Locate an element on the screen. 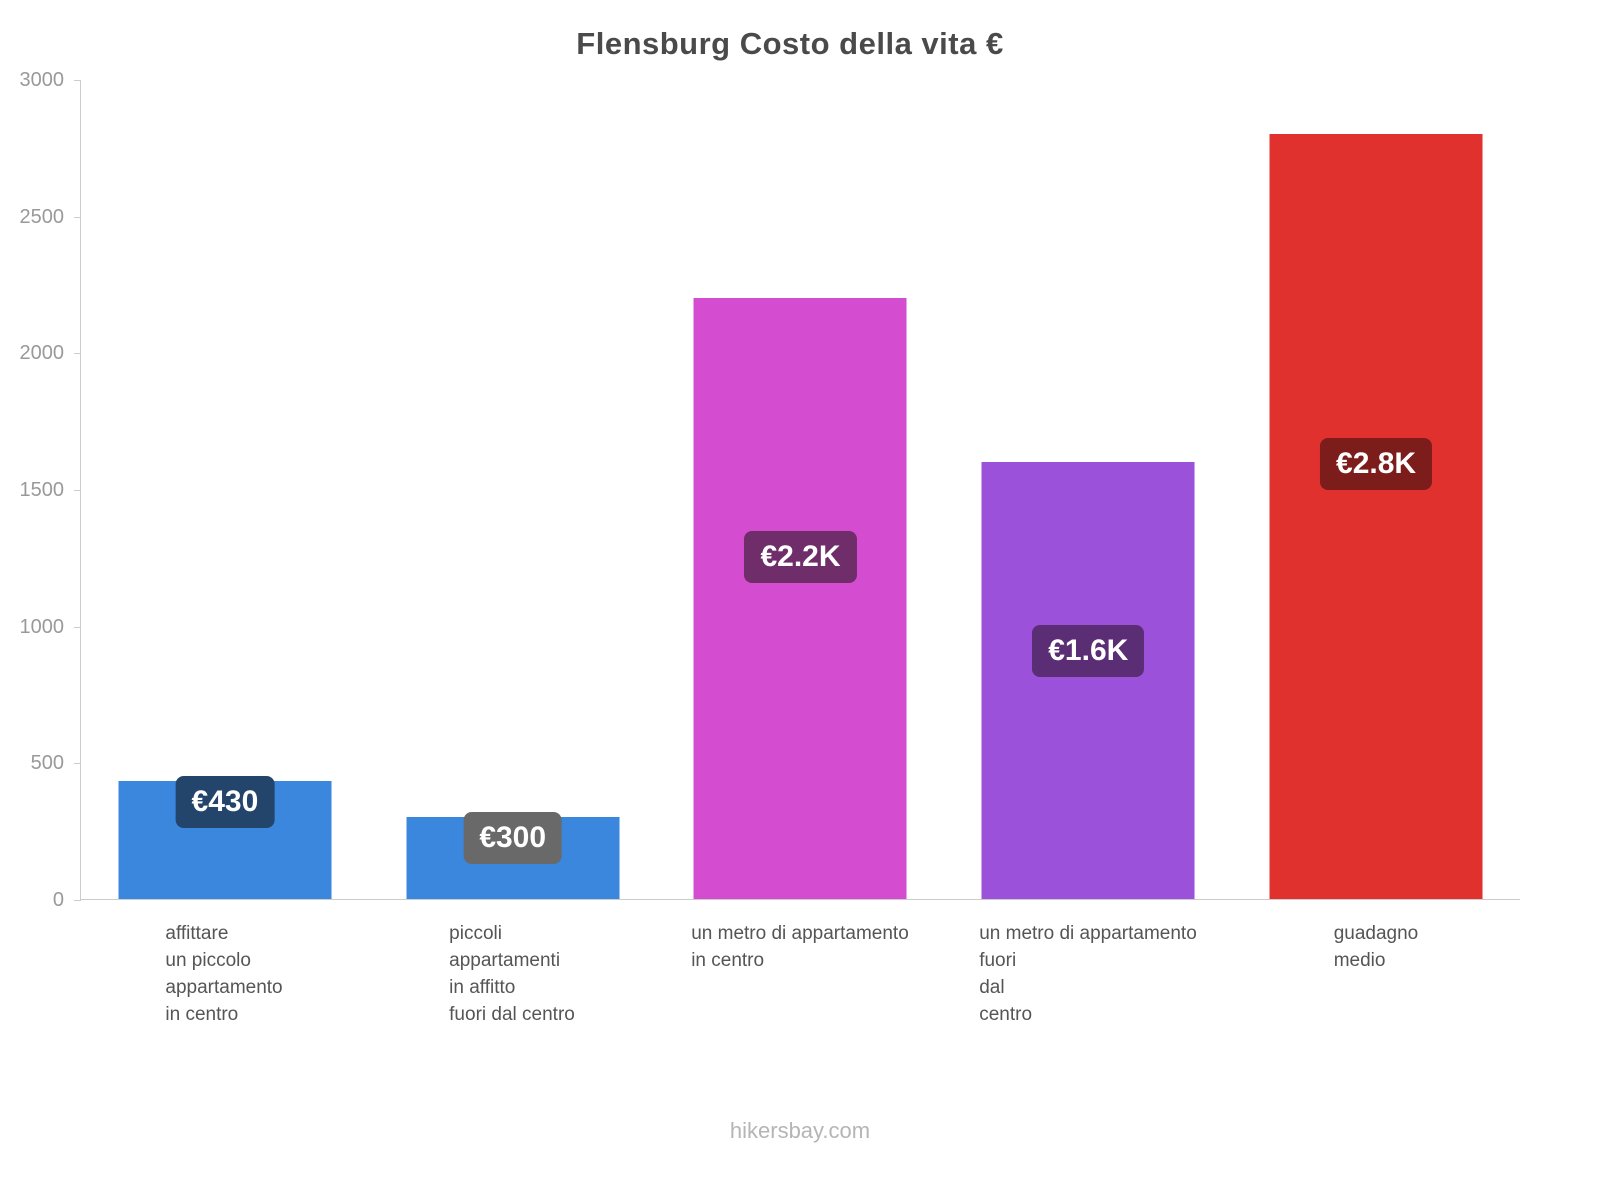  y-tick-label: 0 is located at coordinates (58, 900).